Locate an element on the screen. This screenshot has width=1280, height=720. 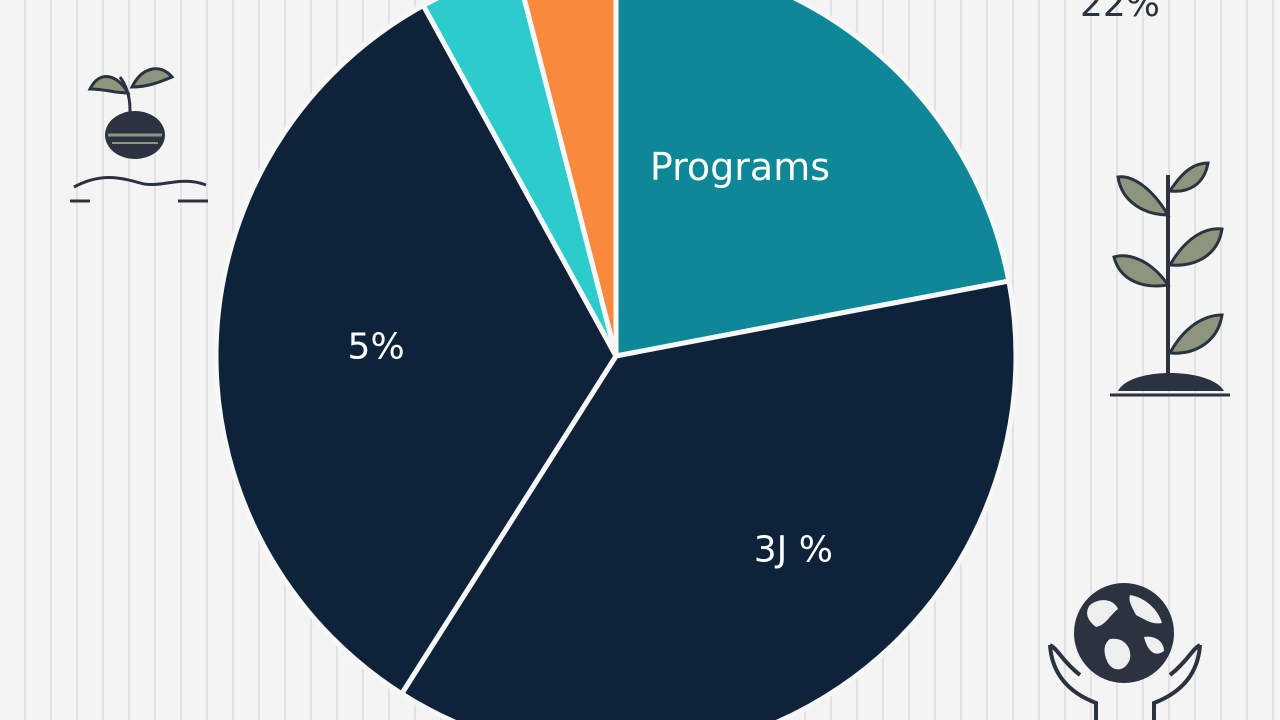
hands-holding-globe-icon is located at coordinates (1125, 651).